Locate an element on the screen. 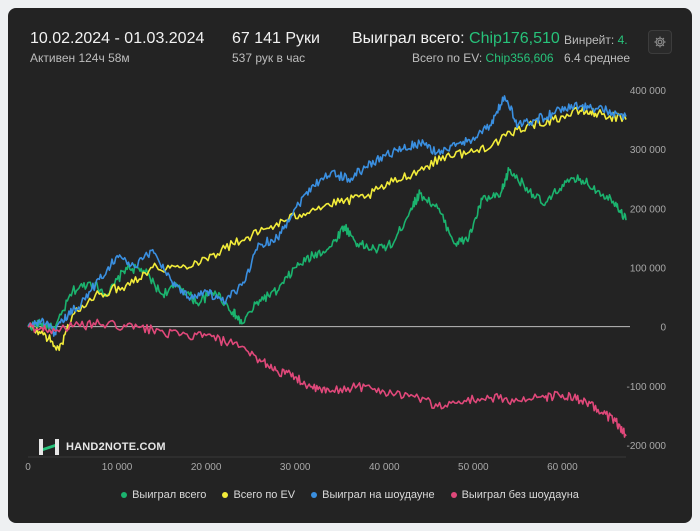 The width and height of the screenshot is (700, 531). ev-total-value: Chip356,606 is located at coordinates (519, 58).